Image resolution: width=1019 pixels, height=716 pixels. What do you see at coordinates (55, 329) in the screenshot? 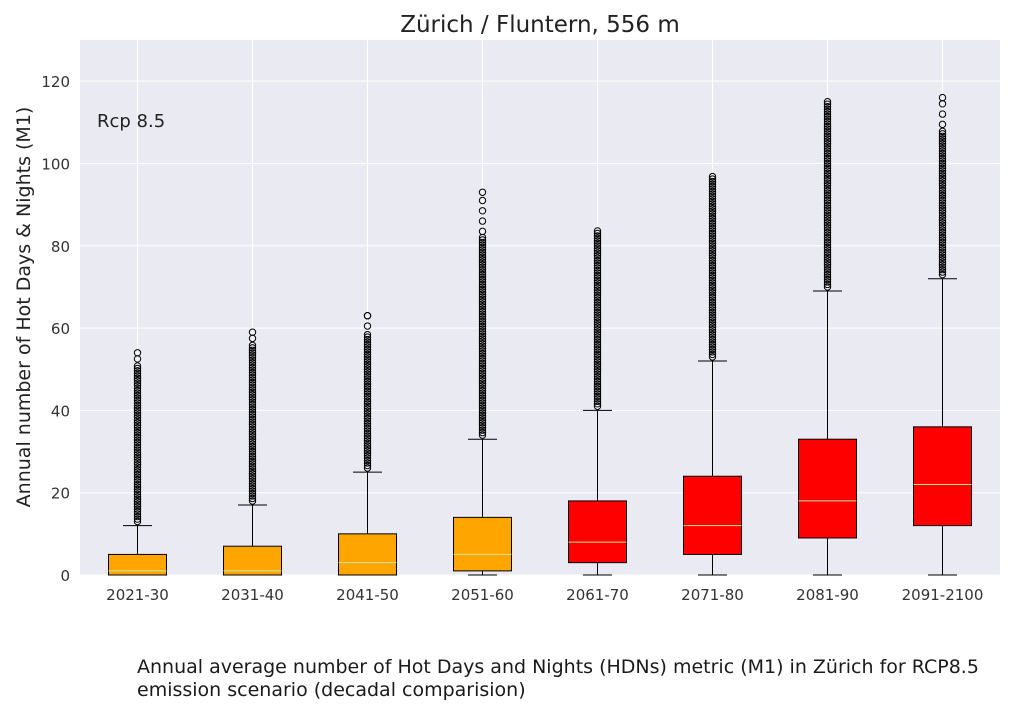
I see `y-tick-labels: 0 20 40 60 80 100 120` at bounding box center [55, 329].